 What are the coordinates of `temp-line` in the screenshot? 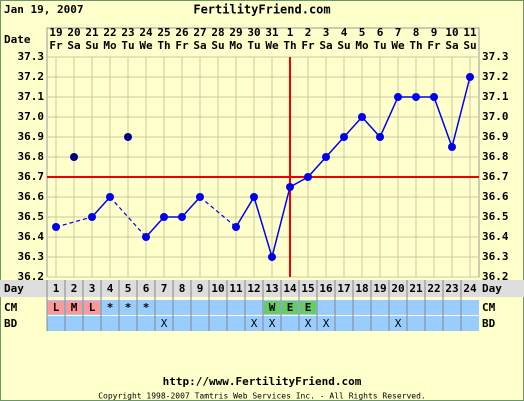 It's located at (173, 217).